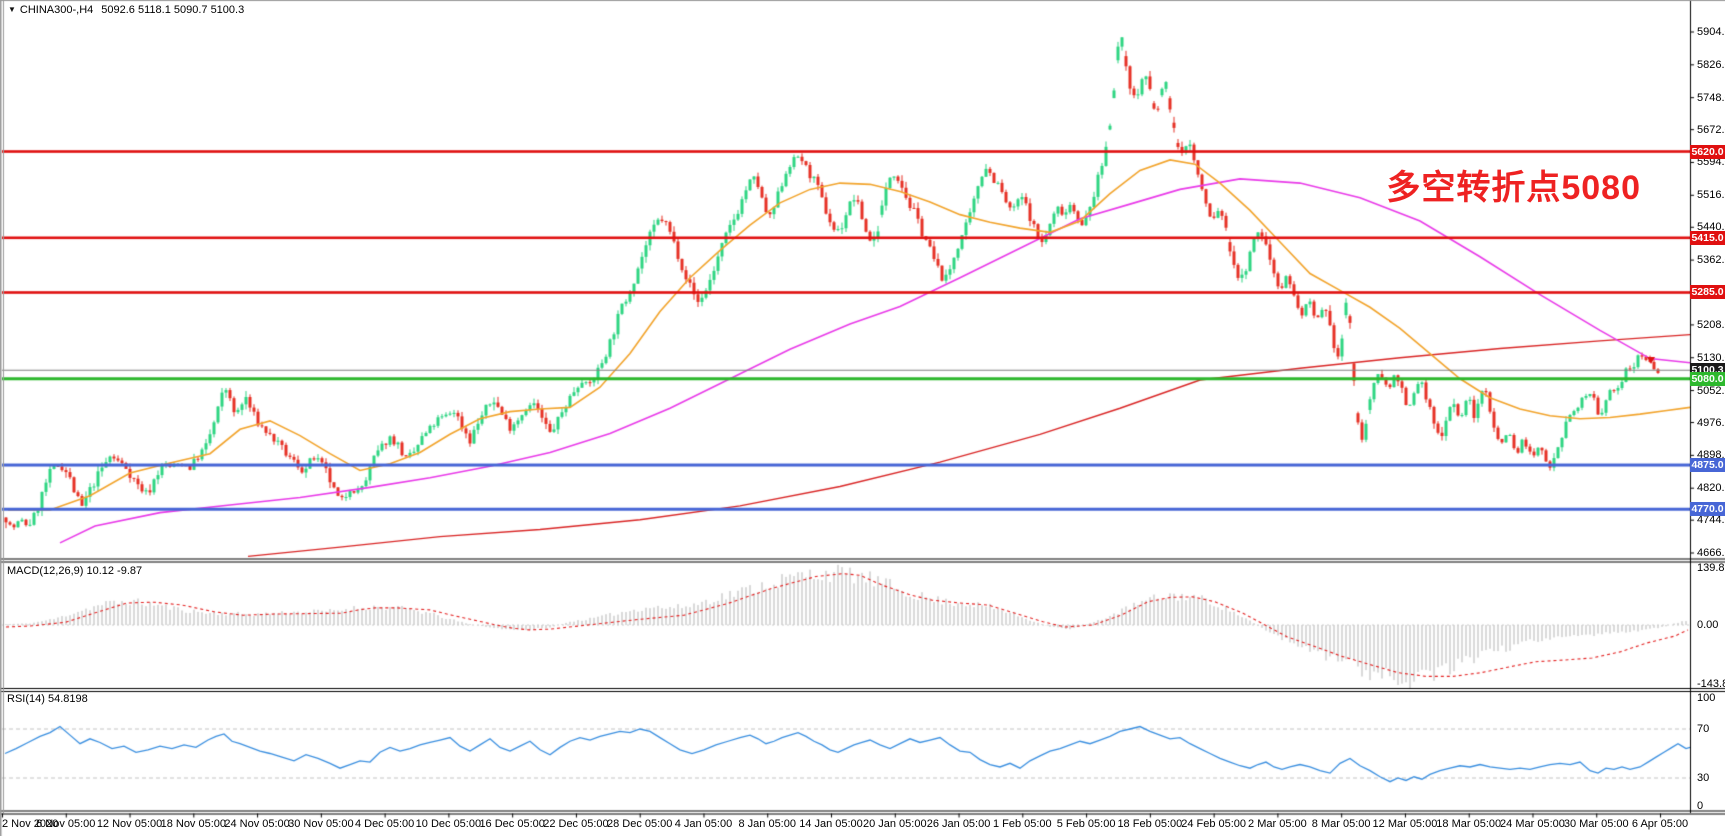 The width and height of the screenshot is (1725, 836). What do you see at coordinates (1341, 824) in the screenshot?
I see `time-axis-label: 8 Mar 05:00` at bounding box center [1341, 824].